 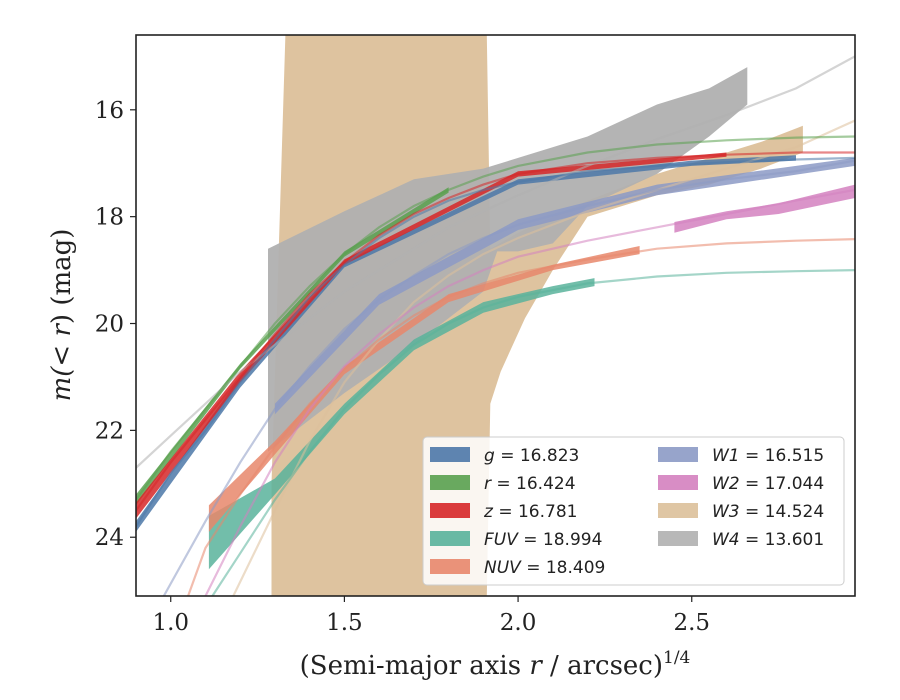 I want to click on band-w2, so click(x=764, y=208).